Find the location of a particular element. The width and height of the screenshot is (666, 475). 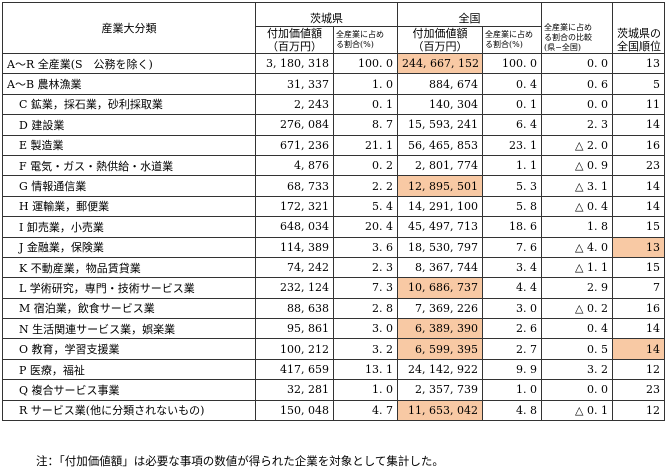

ibaraki-value-cell: 417, 659 is located at coordinates (294, 369).